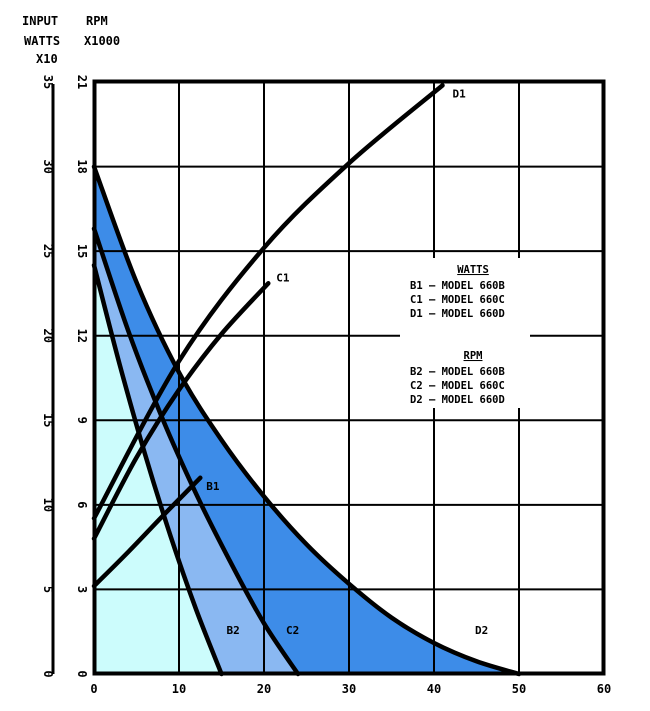  I want to click on x-tick-label: 50, so click(519, 689).